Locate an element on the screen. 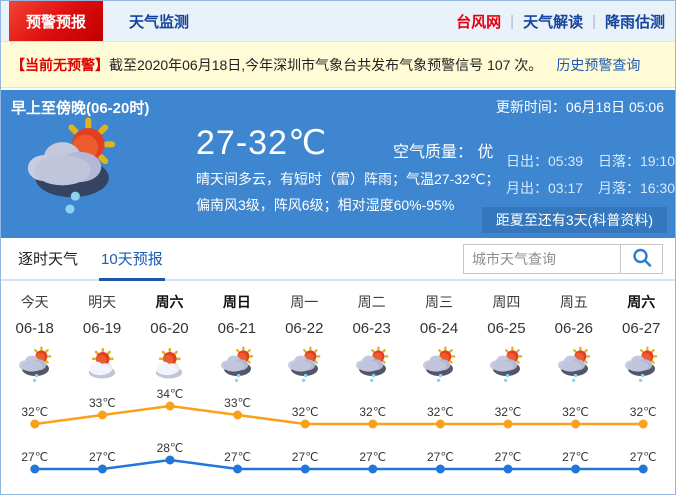  svg-text: 28℃ is located at coordinates (170, 448).